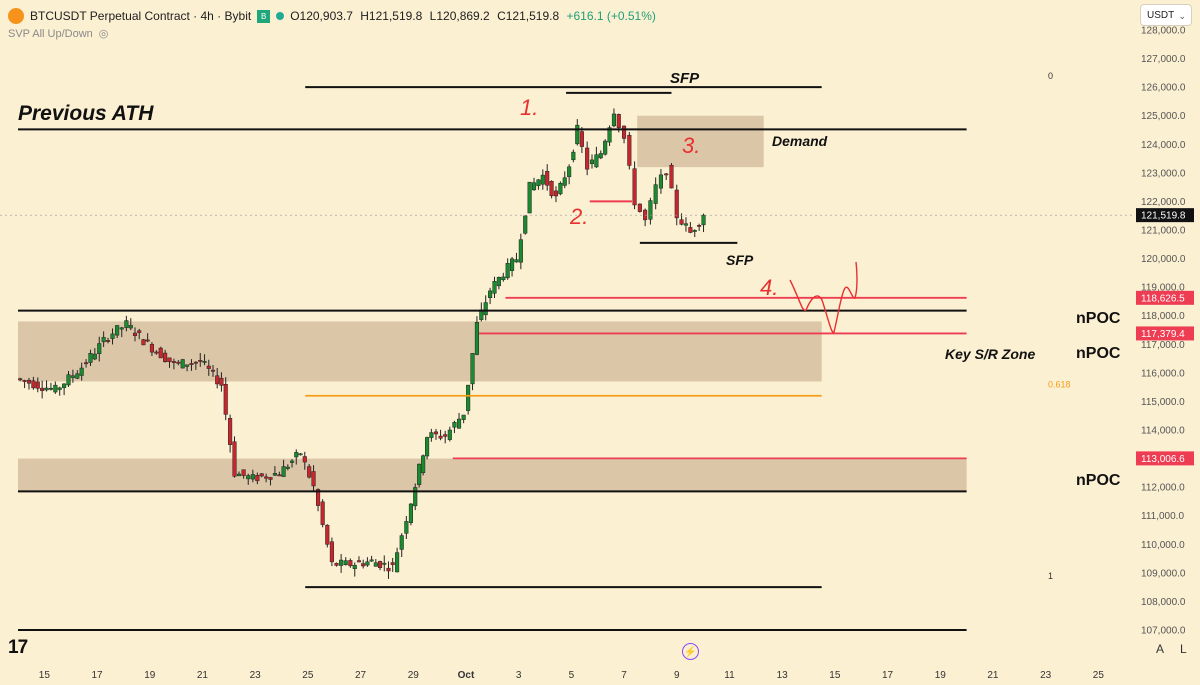 Image resolution: width=1200 pixels, height=685 pixels. Describe the element at coordinates (783, 675) in the screenshot. I see `x-tick-label: 13` at that location.